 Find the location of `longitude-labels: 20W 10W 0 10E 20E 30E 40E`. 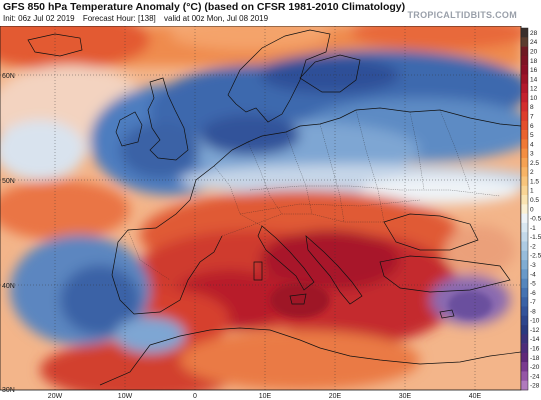

longitude-labels: 20W 10W 0 10E 20E 30E 40E is located at coordinates (265, 396).